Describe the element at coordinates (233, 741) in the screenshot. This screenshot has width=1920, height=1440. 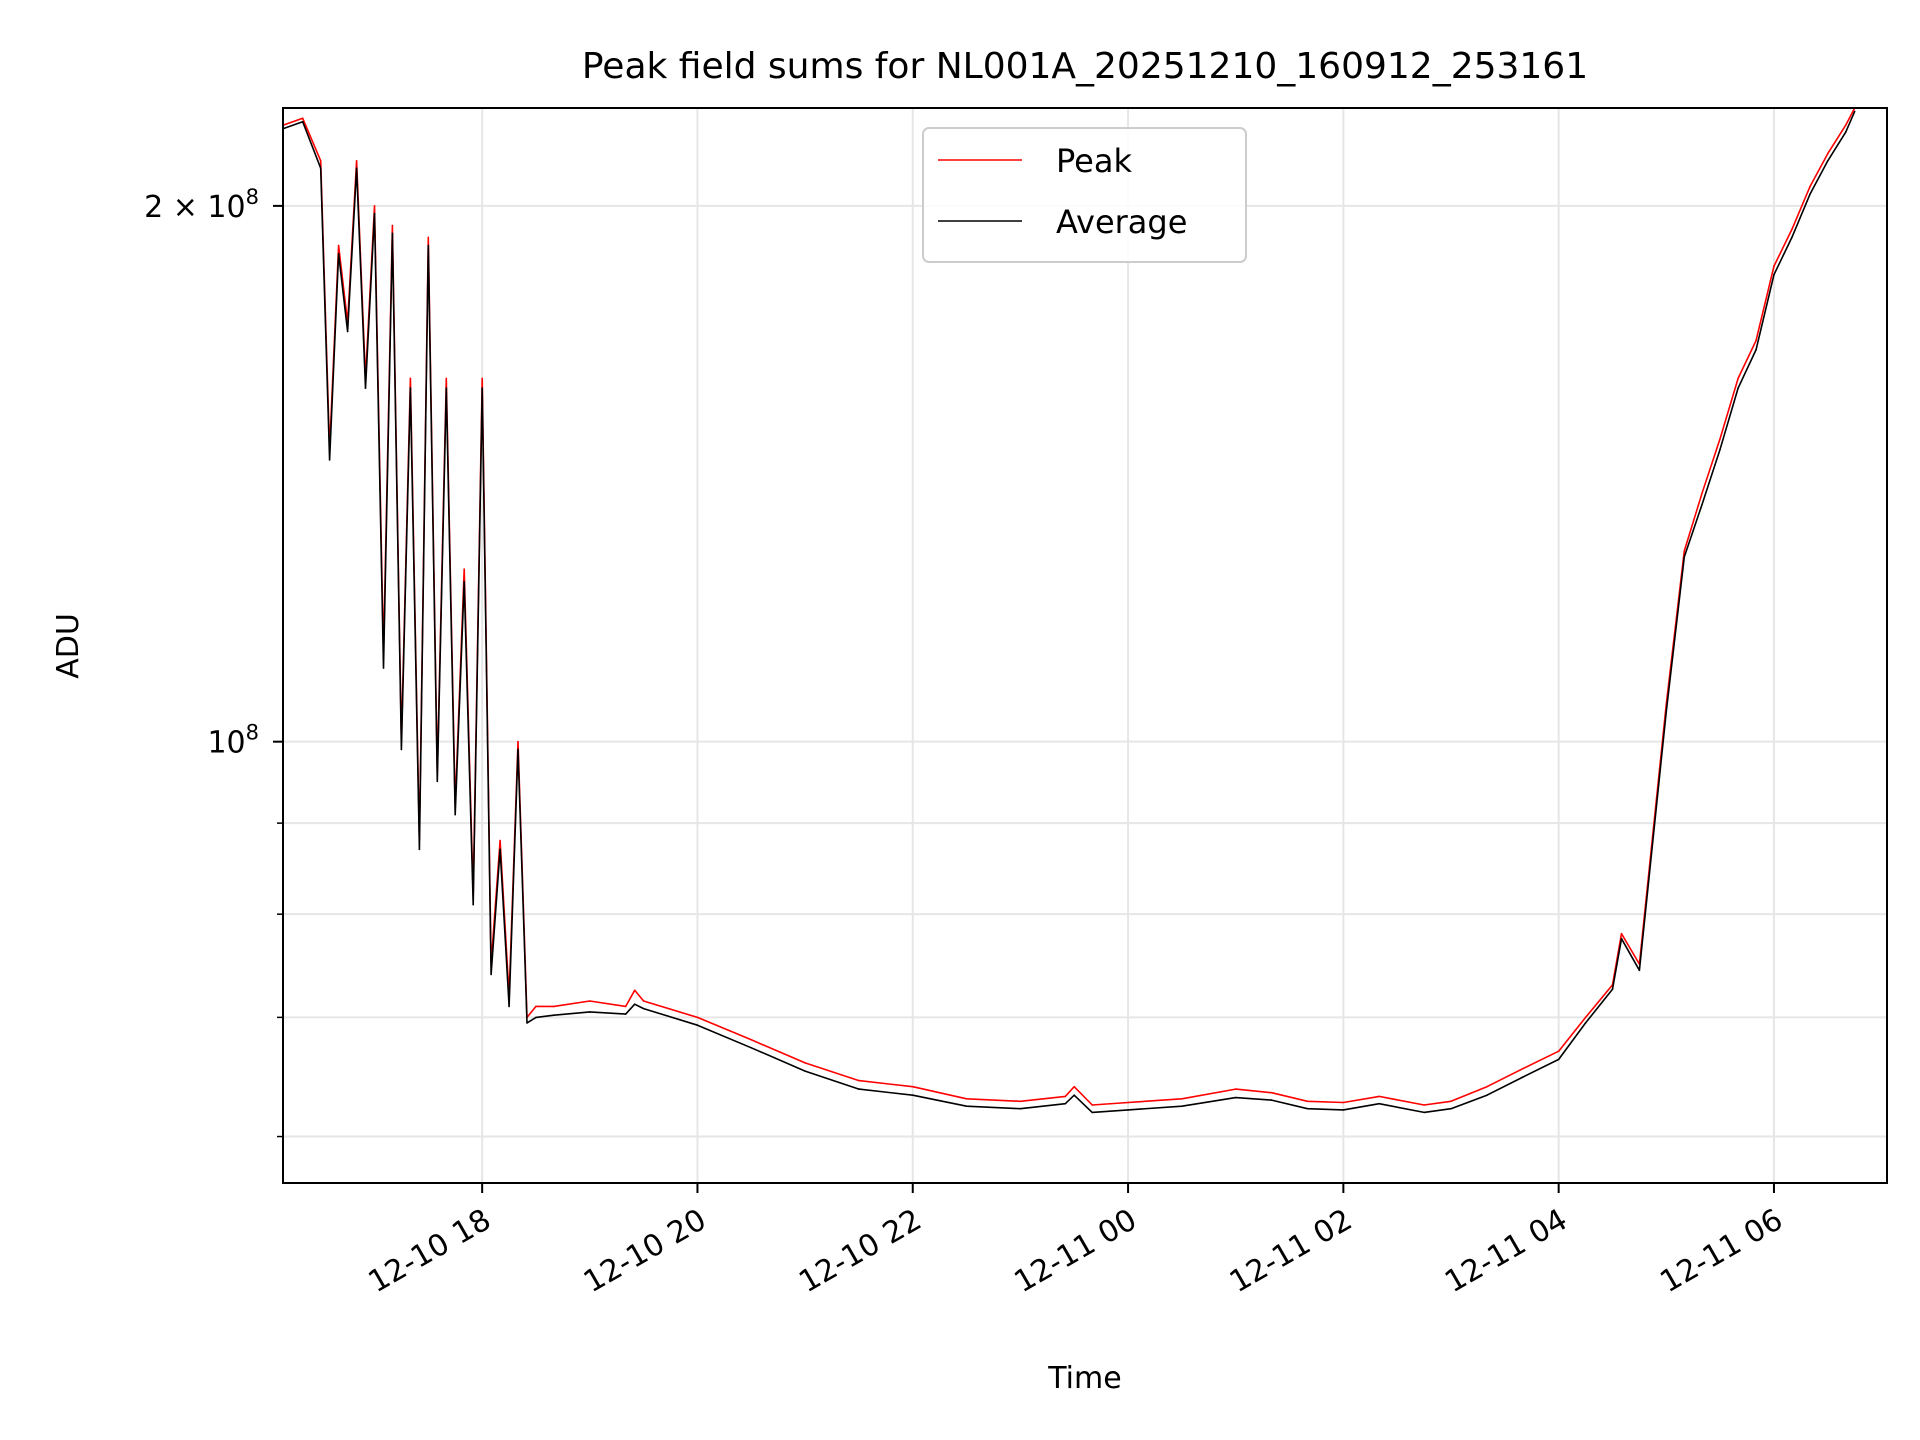
I see `y-tick-label: 108` at that location.